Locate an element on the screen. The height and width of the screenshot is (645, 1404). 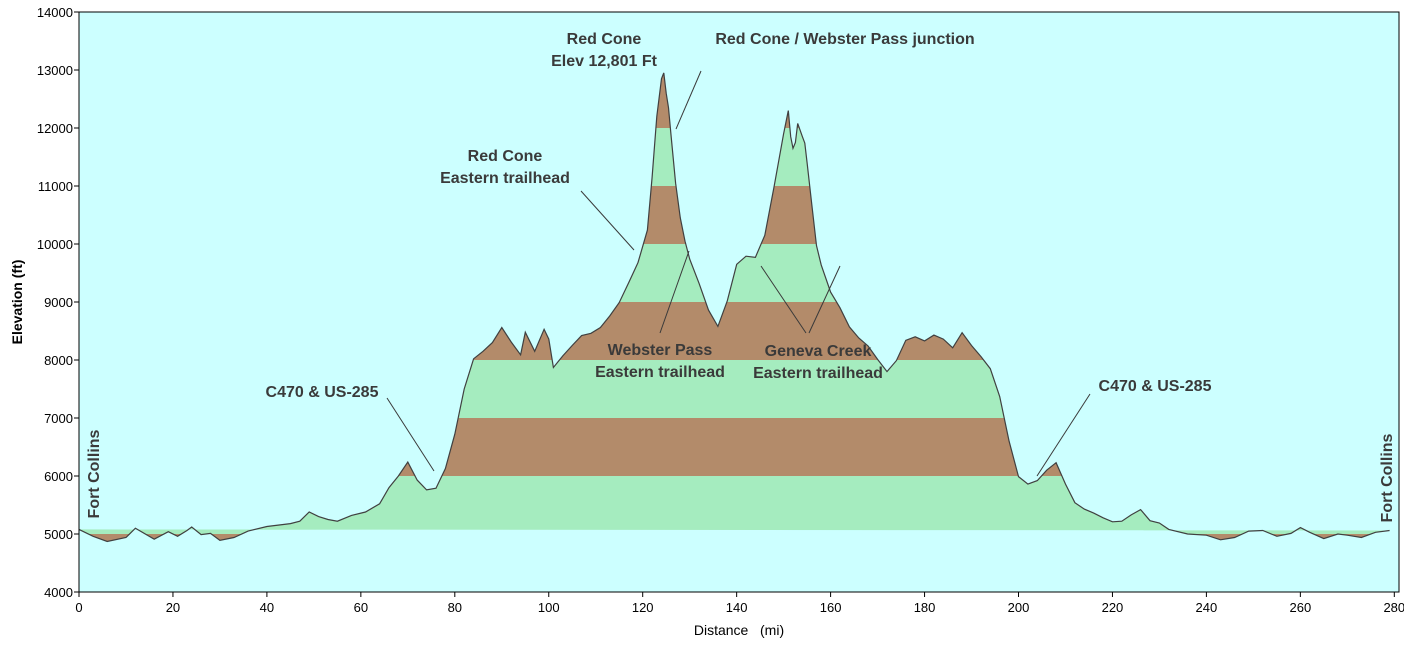
x-tick-label: 0 is located at coordinates (78, 607).